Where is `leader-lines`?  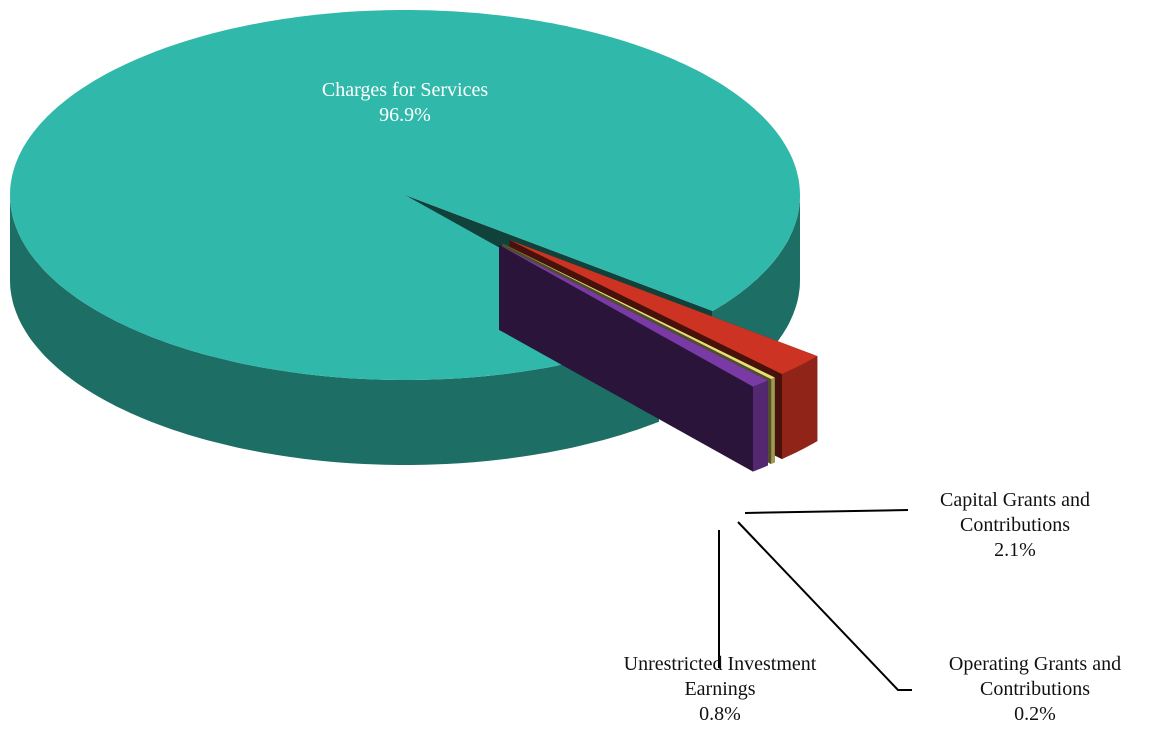 leader-lines is located at coordinates (815, 600).